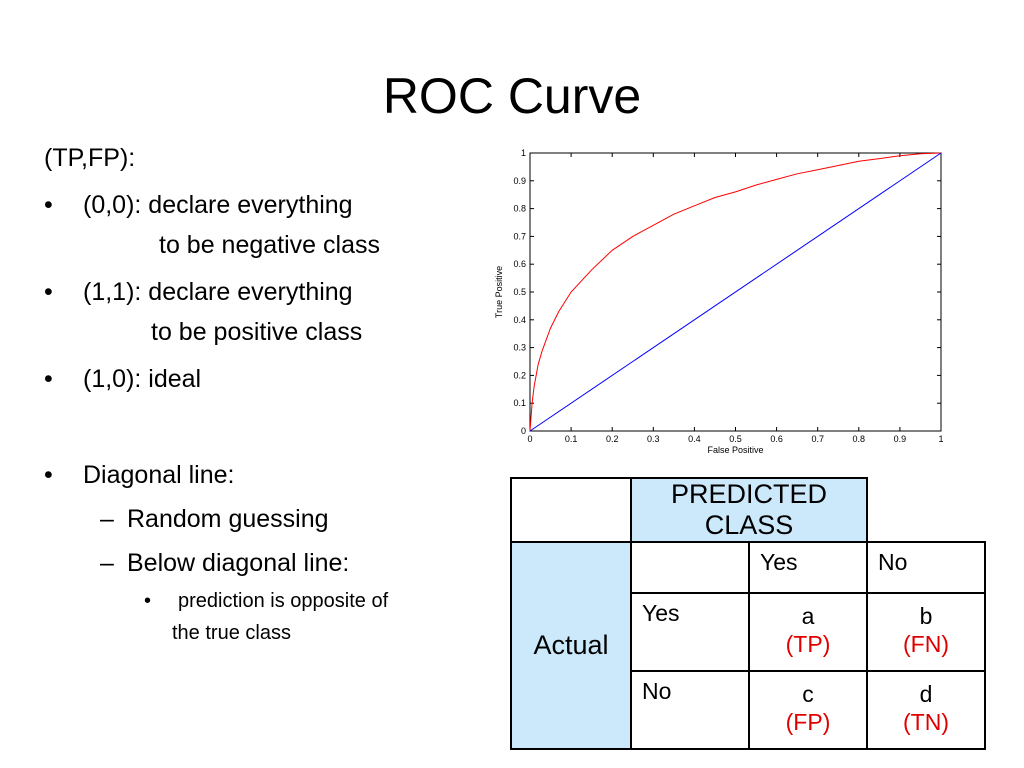 The width and height of the screenshot is (1024, 768). I want to click on y-tick-label: 0.1, so click(519, 403).